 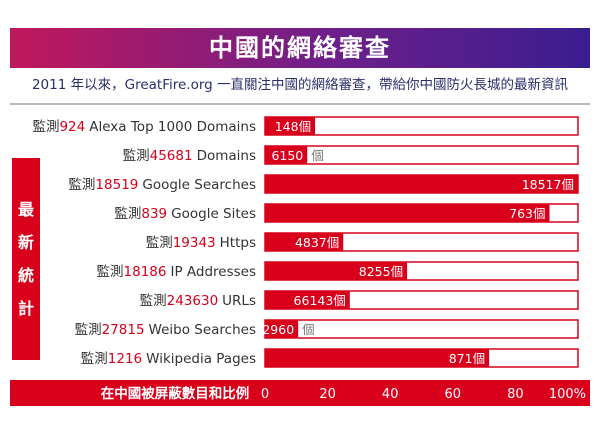 What do you see at coordinates (381, 271) in the screenshot?
I see `data-label: 8255個` at bounding box center [381, 271].